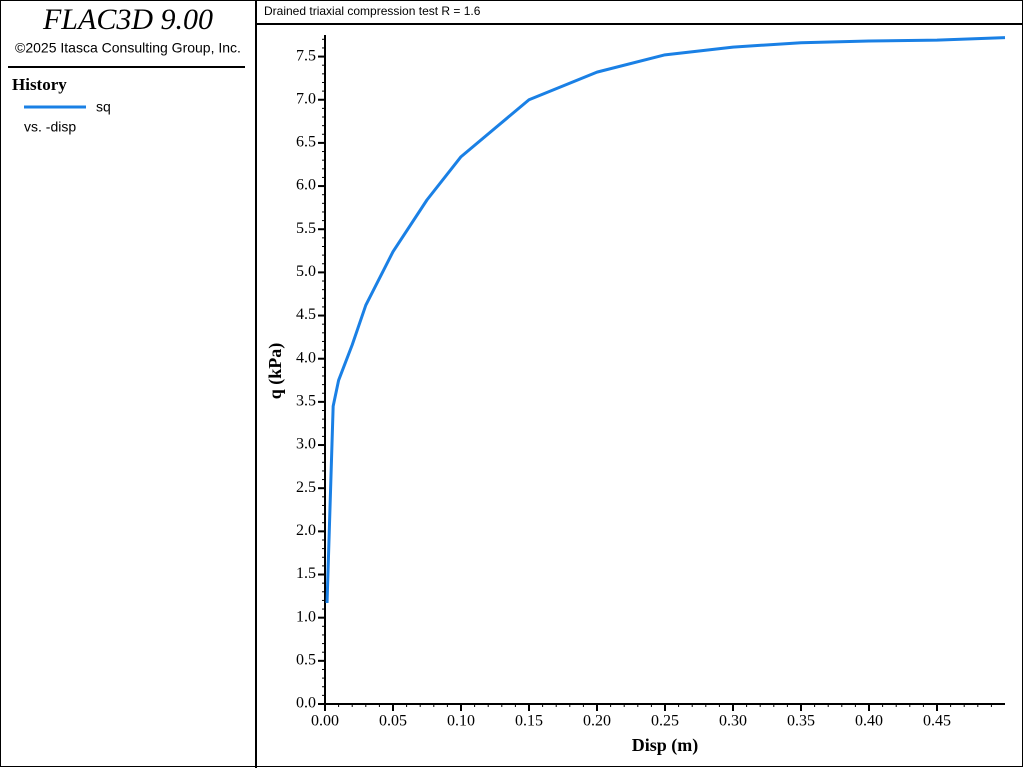 The image size is (1024, 768). I want to click on y-tick-label: 5.5, so click(306, 228).